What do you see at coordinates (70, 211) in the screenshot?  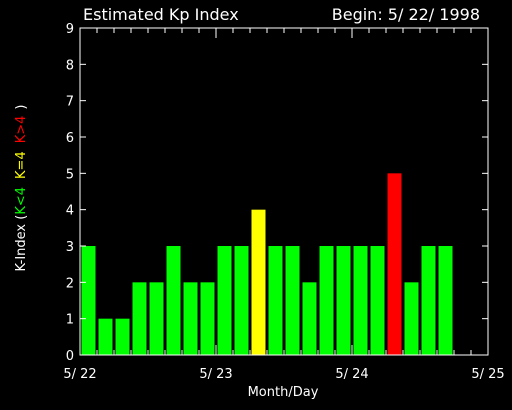 I see `y-tick-label: 4` at bounding box center [70, 211].